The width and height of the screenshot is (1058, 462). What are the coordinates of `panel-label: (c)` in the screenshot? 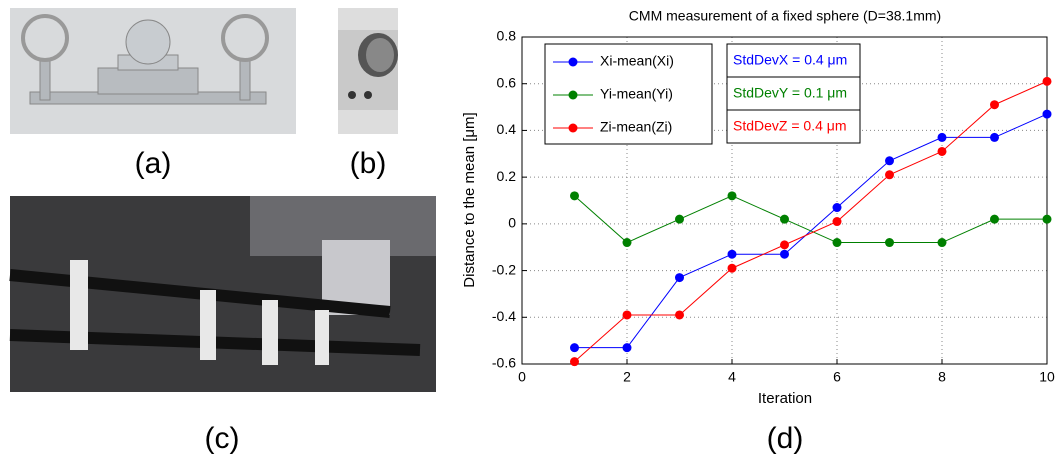 It's located at (222, 438).